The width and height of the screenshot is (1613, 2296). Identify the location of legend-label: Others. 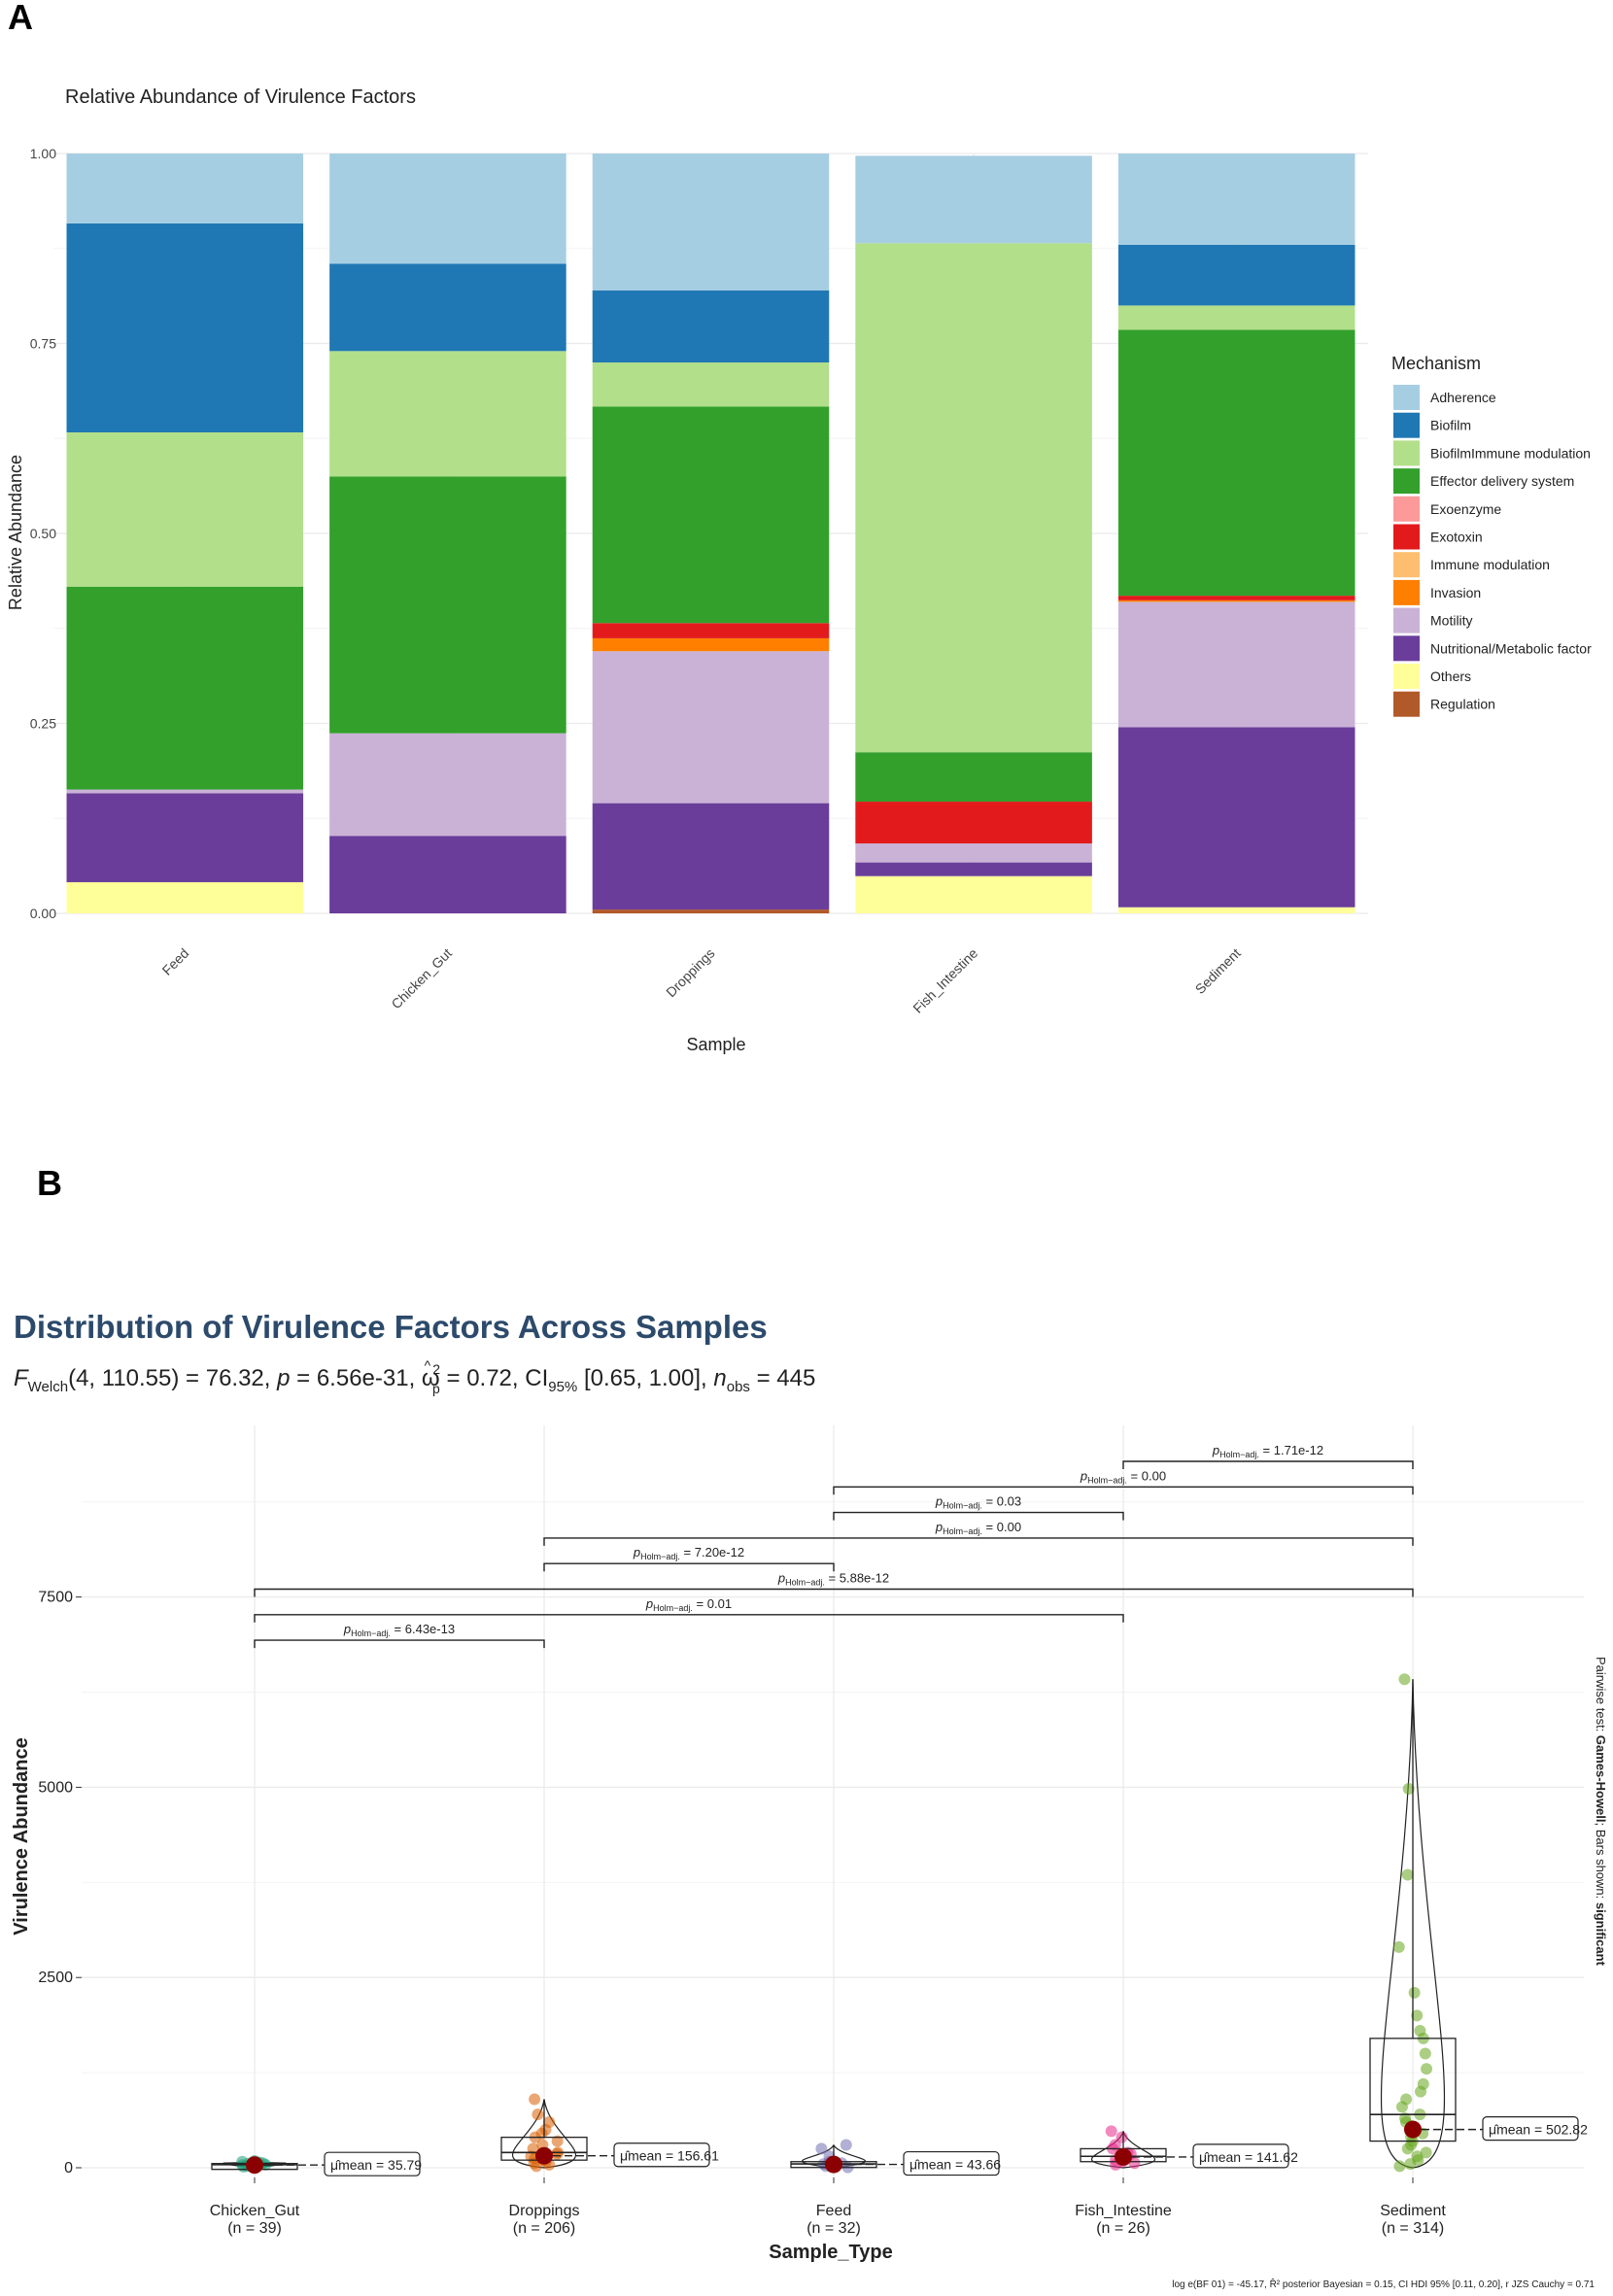
(1450, 676).